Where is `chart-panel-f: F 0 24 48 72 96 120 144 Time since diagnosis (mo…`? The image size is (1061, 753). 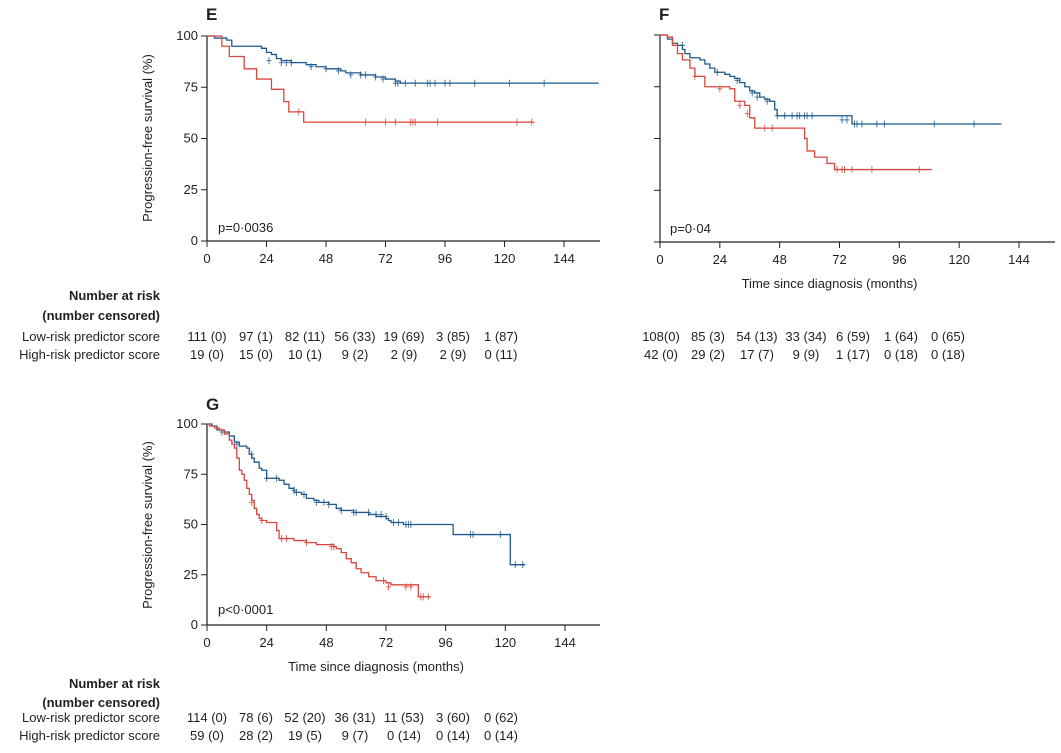 chart-panel-f: F 0 24 48 72 96 120 144 Time since diagnosis (mo… is located at coordinates (854, 148).